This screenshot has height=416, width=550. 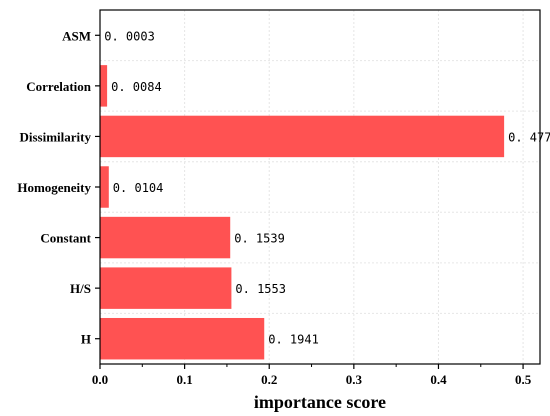 I want to click on category-label: H/S, so click(x=80, y=288).